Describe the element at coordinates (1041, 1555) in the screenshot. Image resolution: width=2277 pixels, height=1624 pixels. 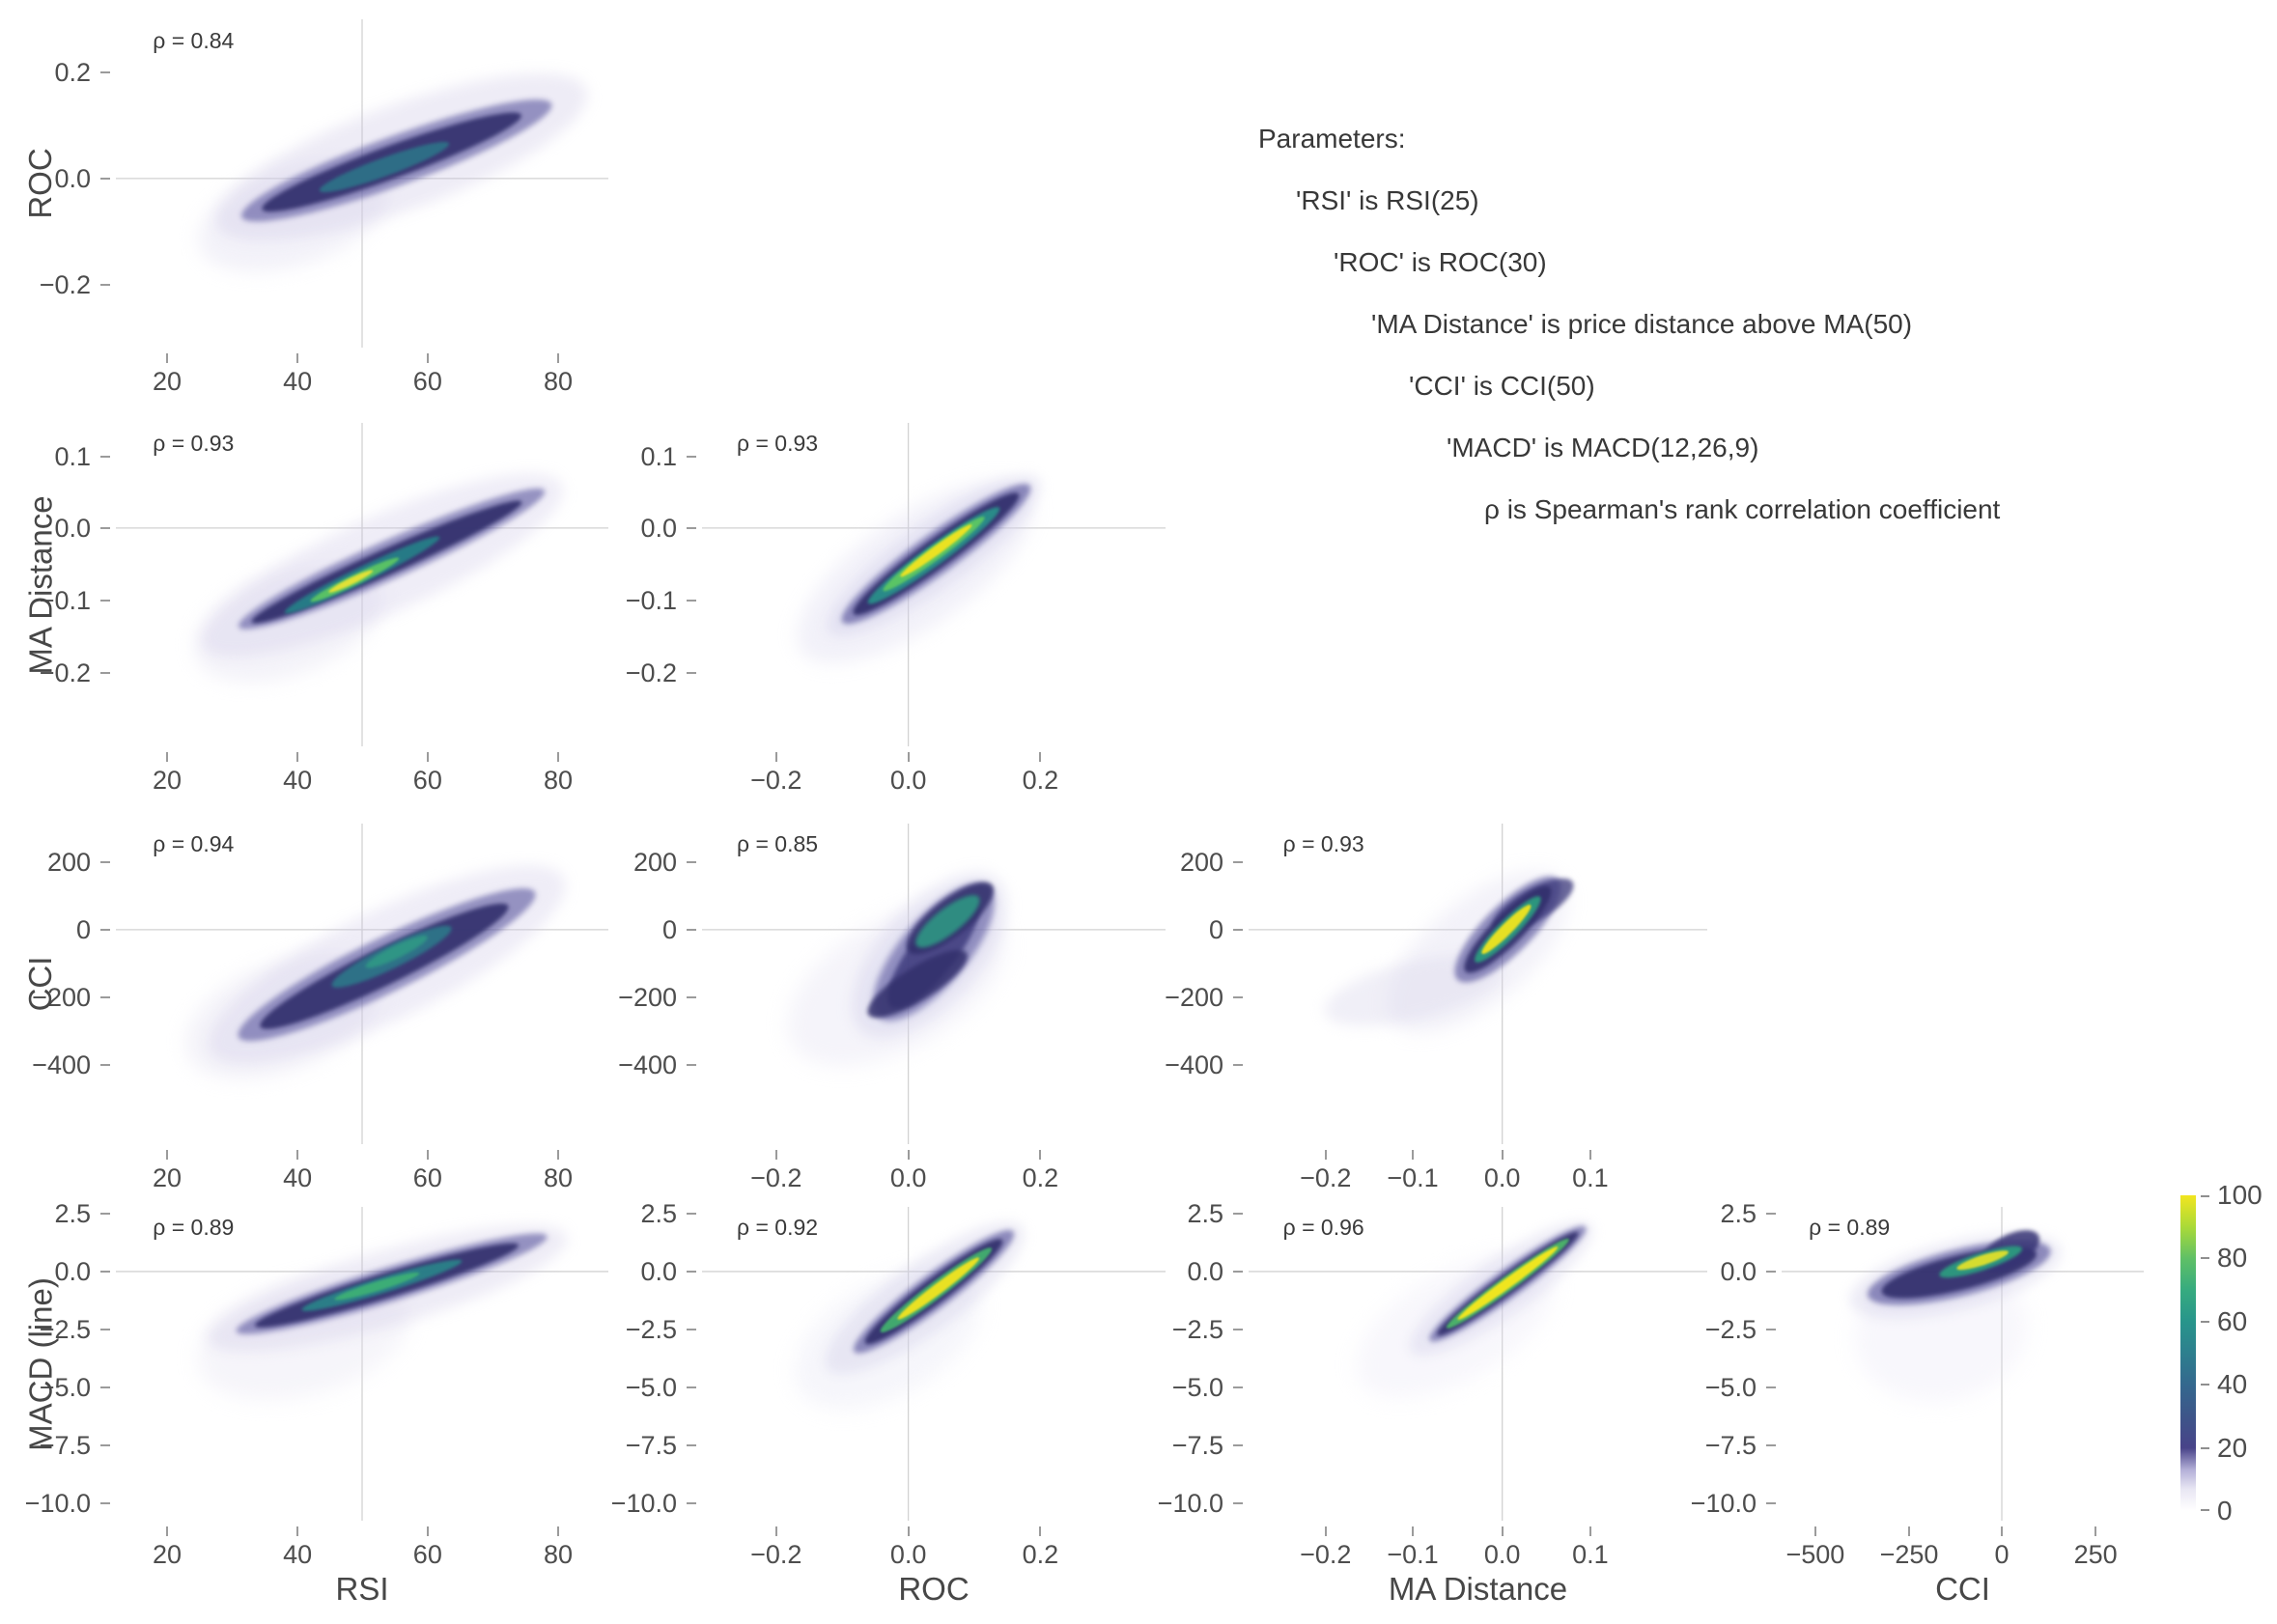
I see `x-tick-label: 0.2` at that location.